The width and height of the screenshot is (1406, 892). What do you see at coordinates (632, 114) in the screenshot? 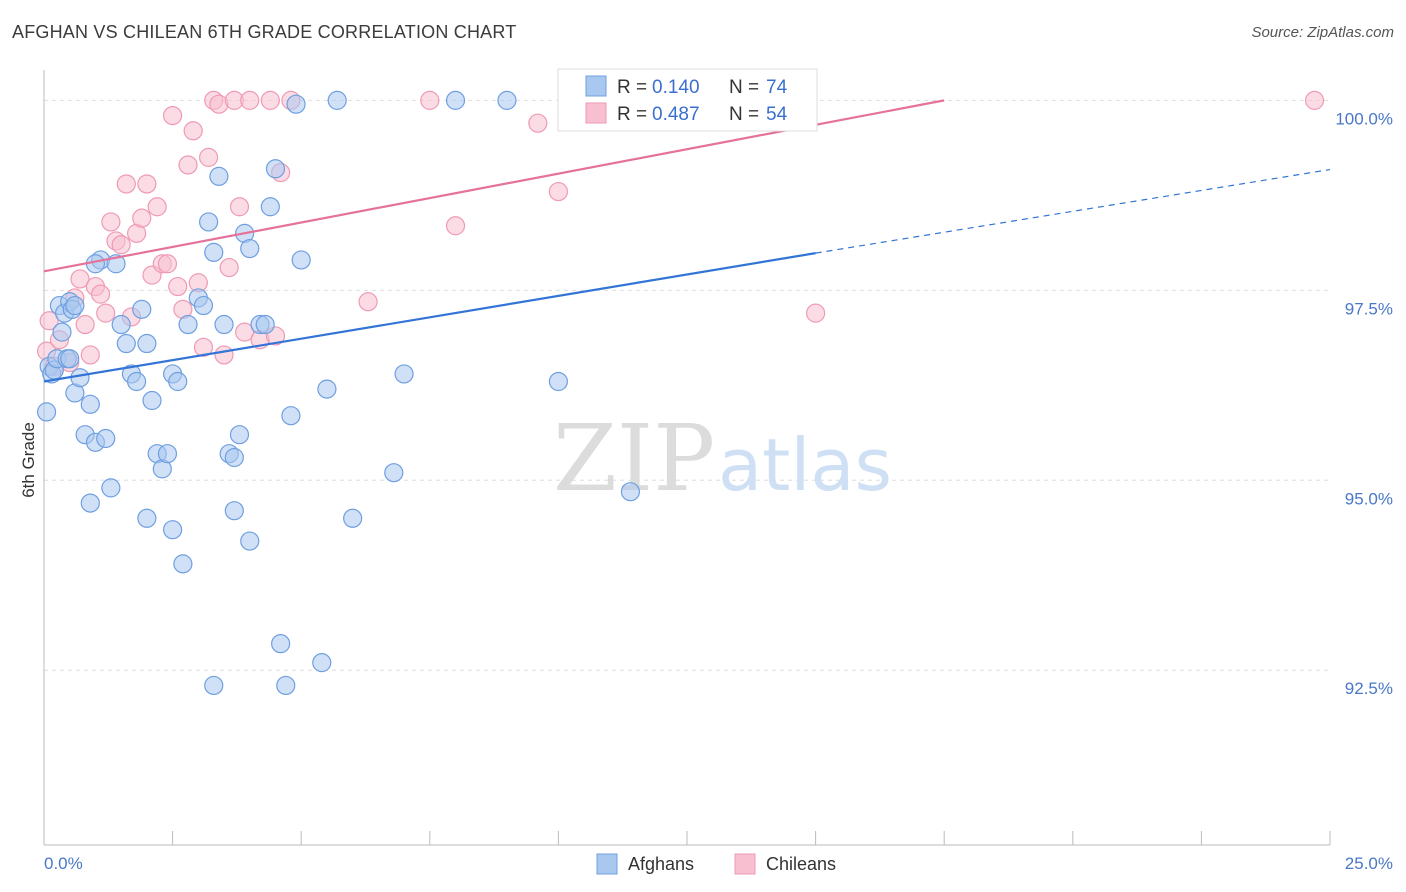
I see `legend-r-label-2: R =` at bounding box center [632, 114].